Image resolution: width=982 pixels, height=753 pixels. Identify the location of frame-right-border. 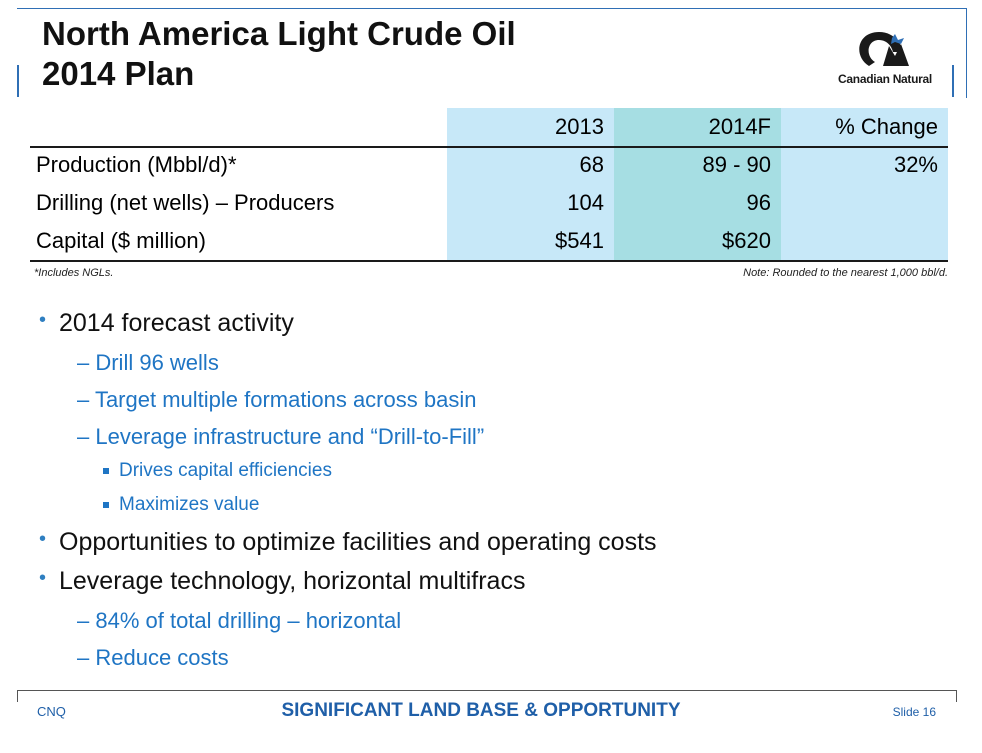
(966, 53).